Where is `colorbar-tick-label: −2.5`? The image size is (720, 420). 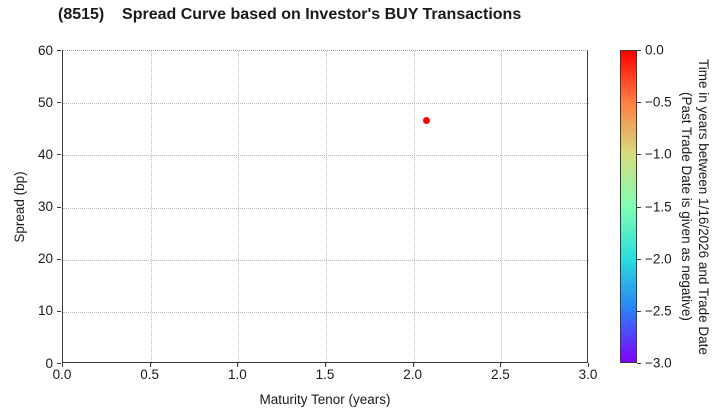
colorbar-tick-label: −2.5 is located at coordinates (658, 311).